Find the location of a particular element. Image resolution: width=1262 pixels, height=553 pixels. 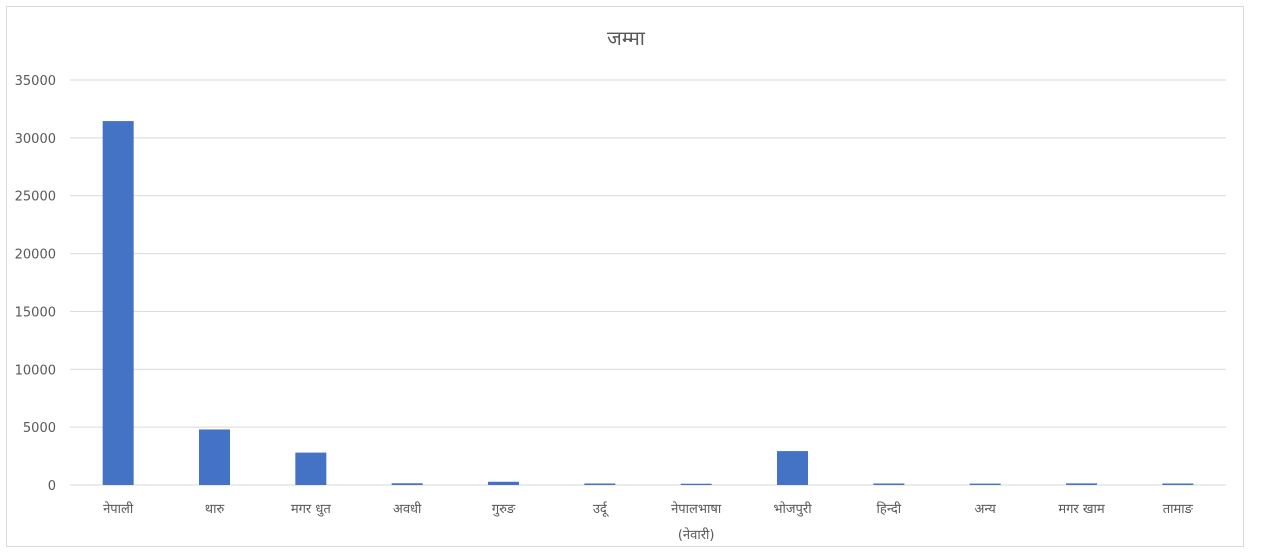

x-tick-label: उर्दू is located at coordinates (601, 509).